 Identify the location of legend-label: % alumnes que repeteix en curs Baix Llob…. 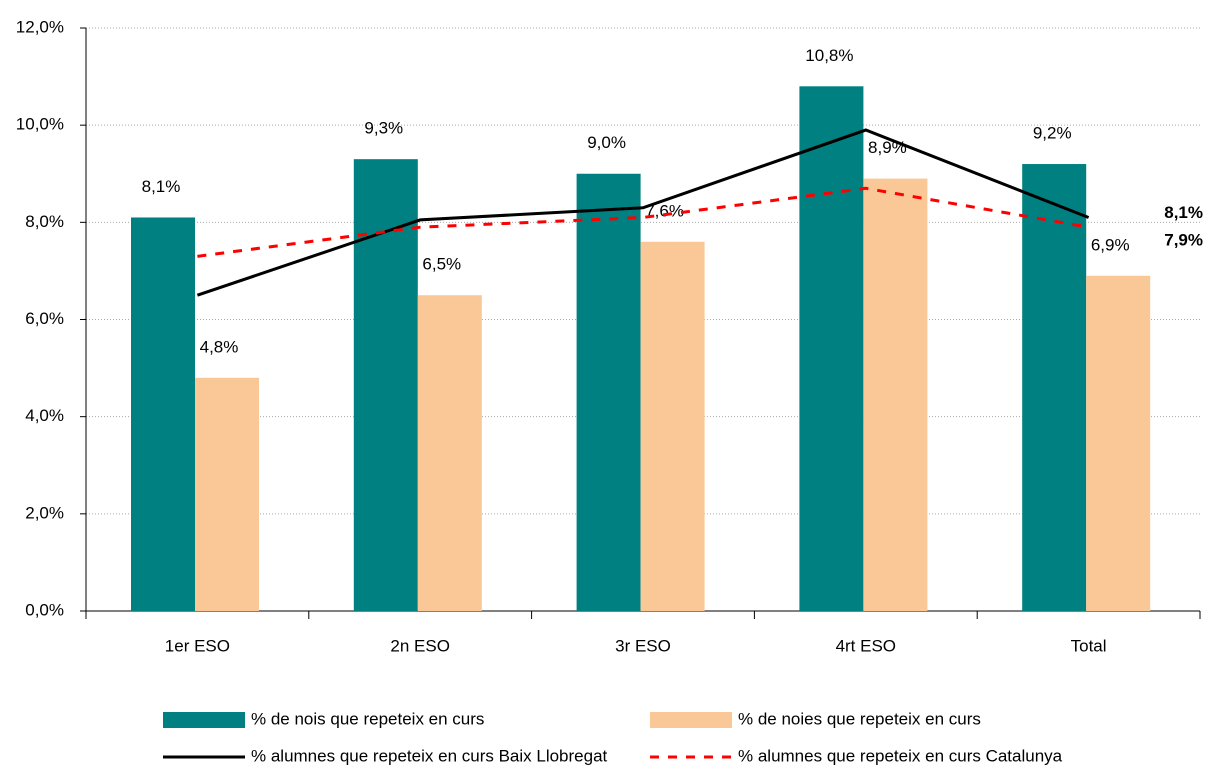
(429, 755).